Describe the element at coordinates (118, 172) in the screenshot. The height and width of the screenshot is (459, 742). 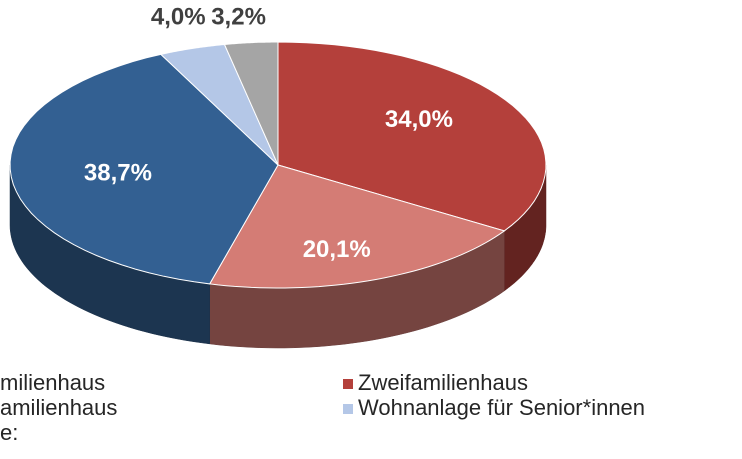
I see `data-label: 38,7%` at that location.